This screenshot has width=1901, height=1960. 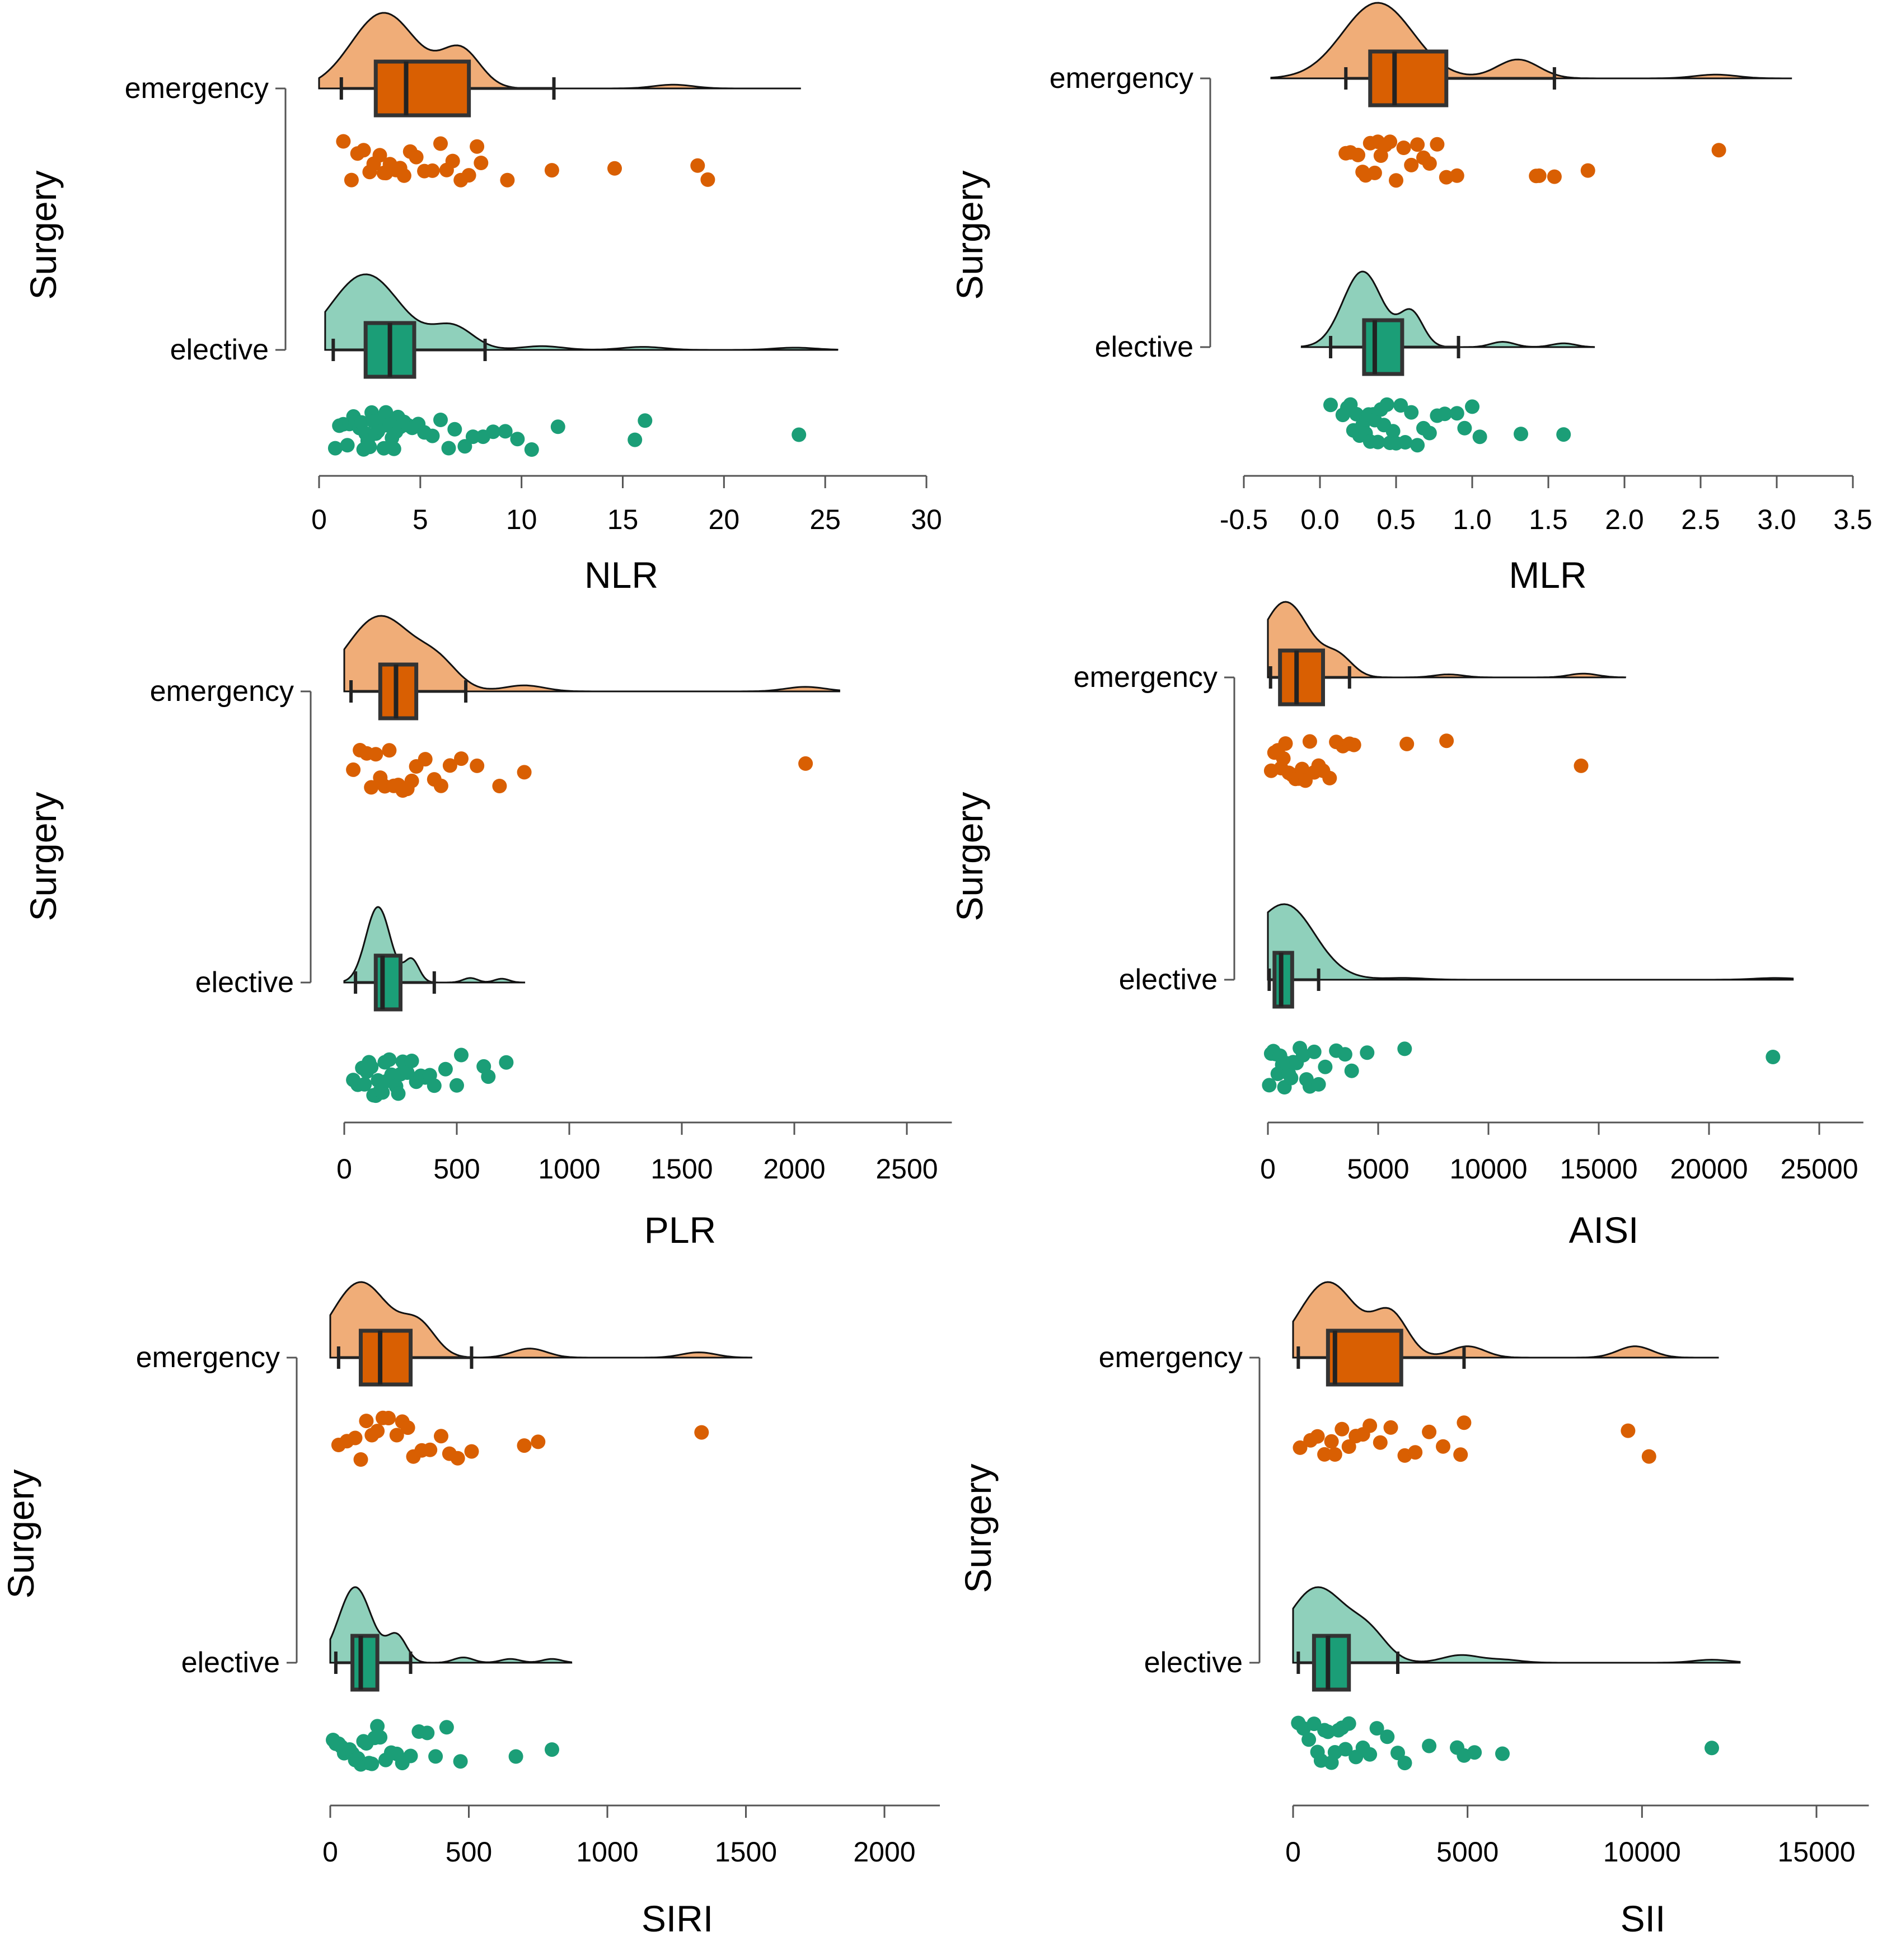 I want to click on box-elective, so click(x=1383, y=347).